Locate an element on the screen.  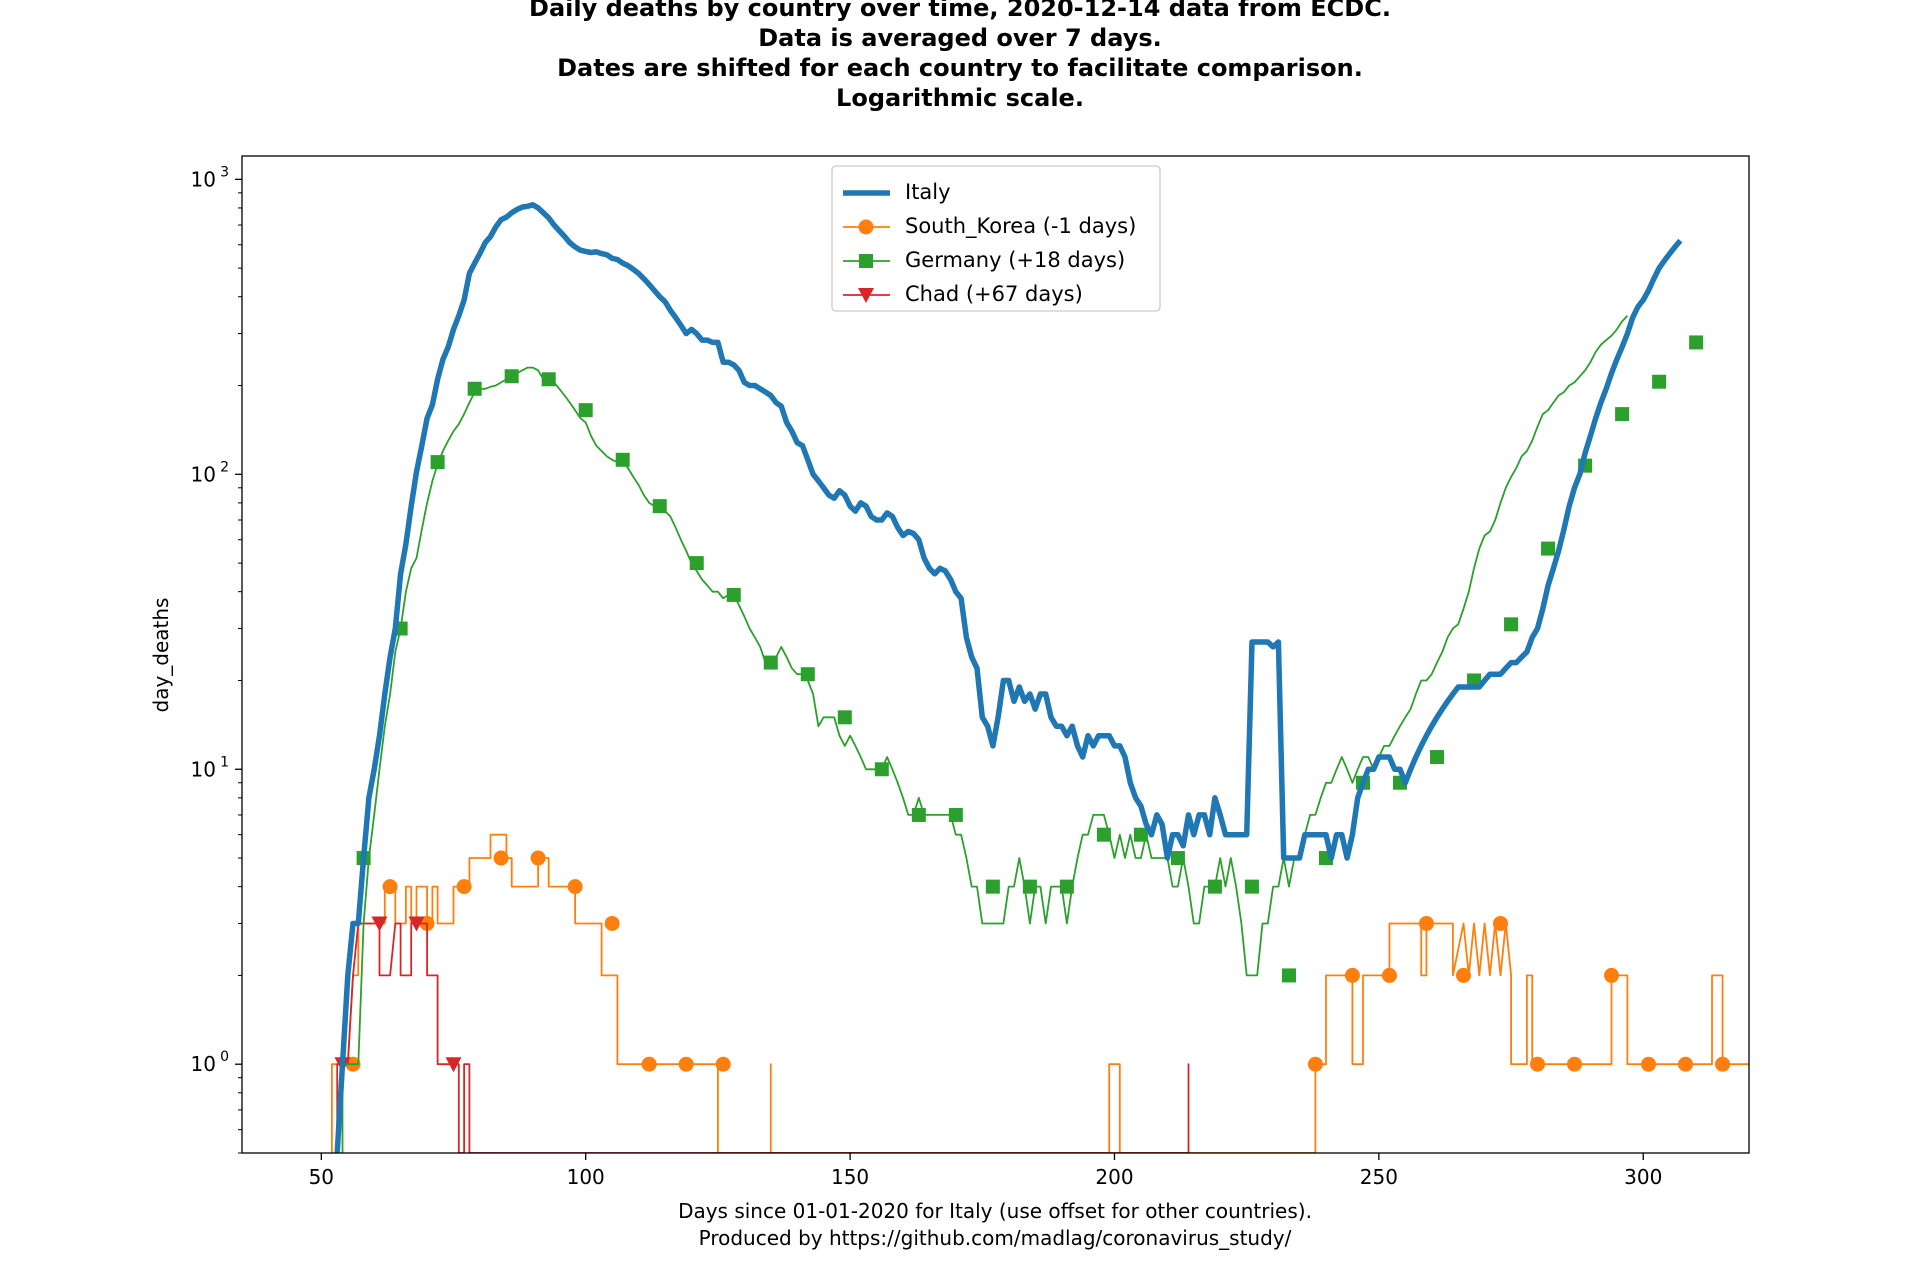
x-tick-label-250: 250 is located at coordinates (1379, 1177).